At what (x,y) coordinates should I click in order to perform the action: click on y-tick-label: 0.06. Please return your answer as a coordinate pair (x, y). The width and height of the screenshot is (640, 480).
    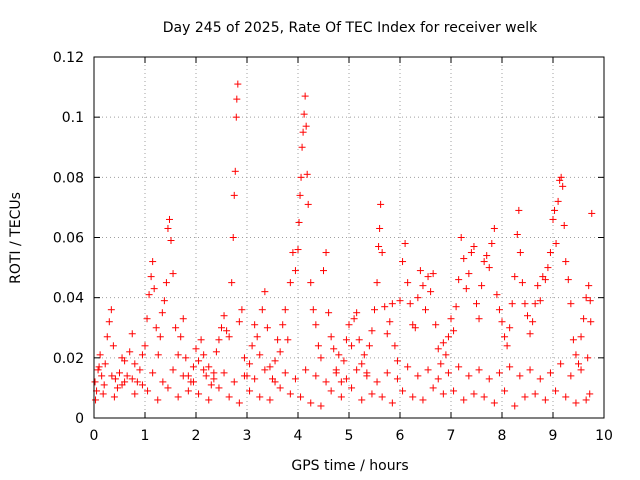
    Looking at the image, I should click on (68, 239).